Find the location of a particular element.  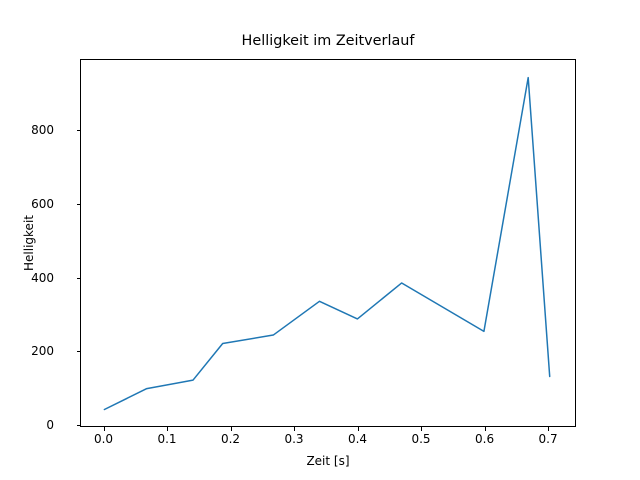

x-axis-label: Zeit [s] is located at coordinates (328, 461).